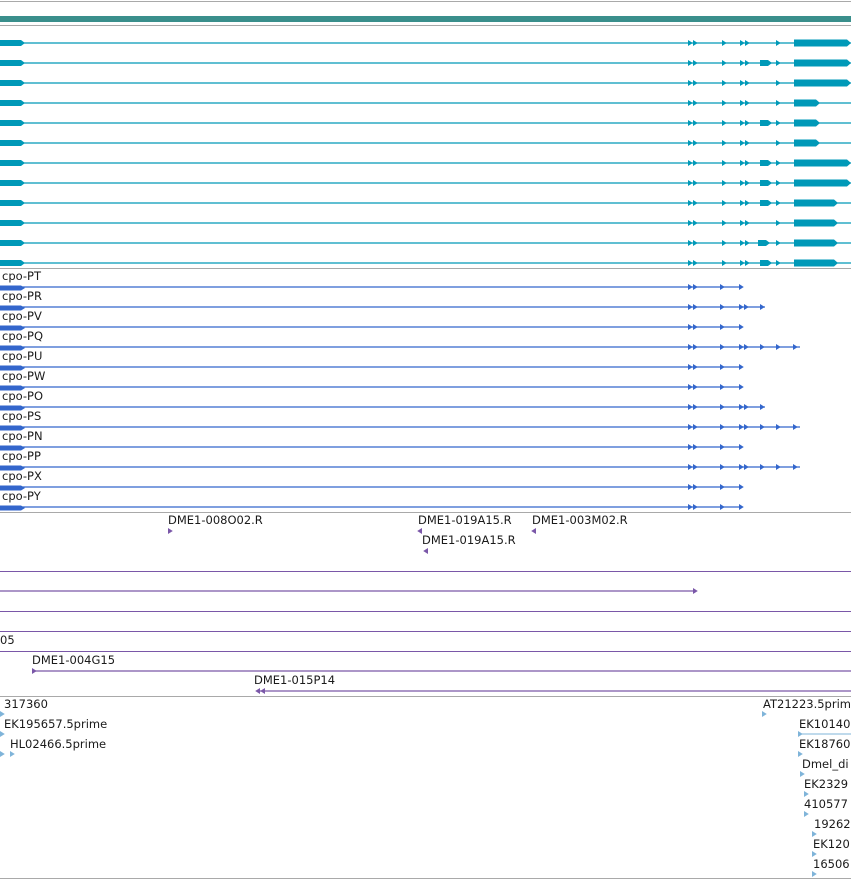 This screenshot has width=851, height=880. What do you see at coordinates (580, 520) in the screenshot?
I see `clone-label: DME1-003M02.R` at bounding box center [580, 520].